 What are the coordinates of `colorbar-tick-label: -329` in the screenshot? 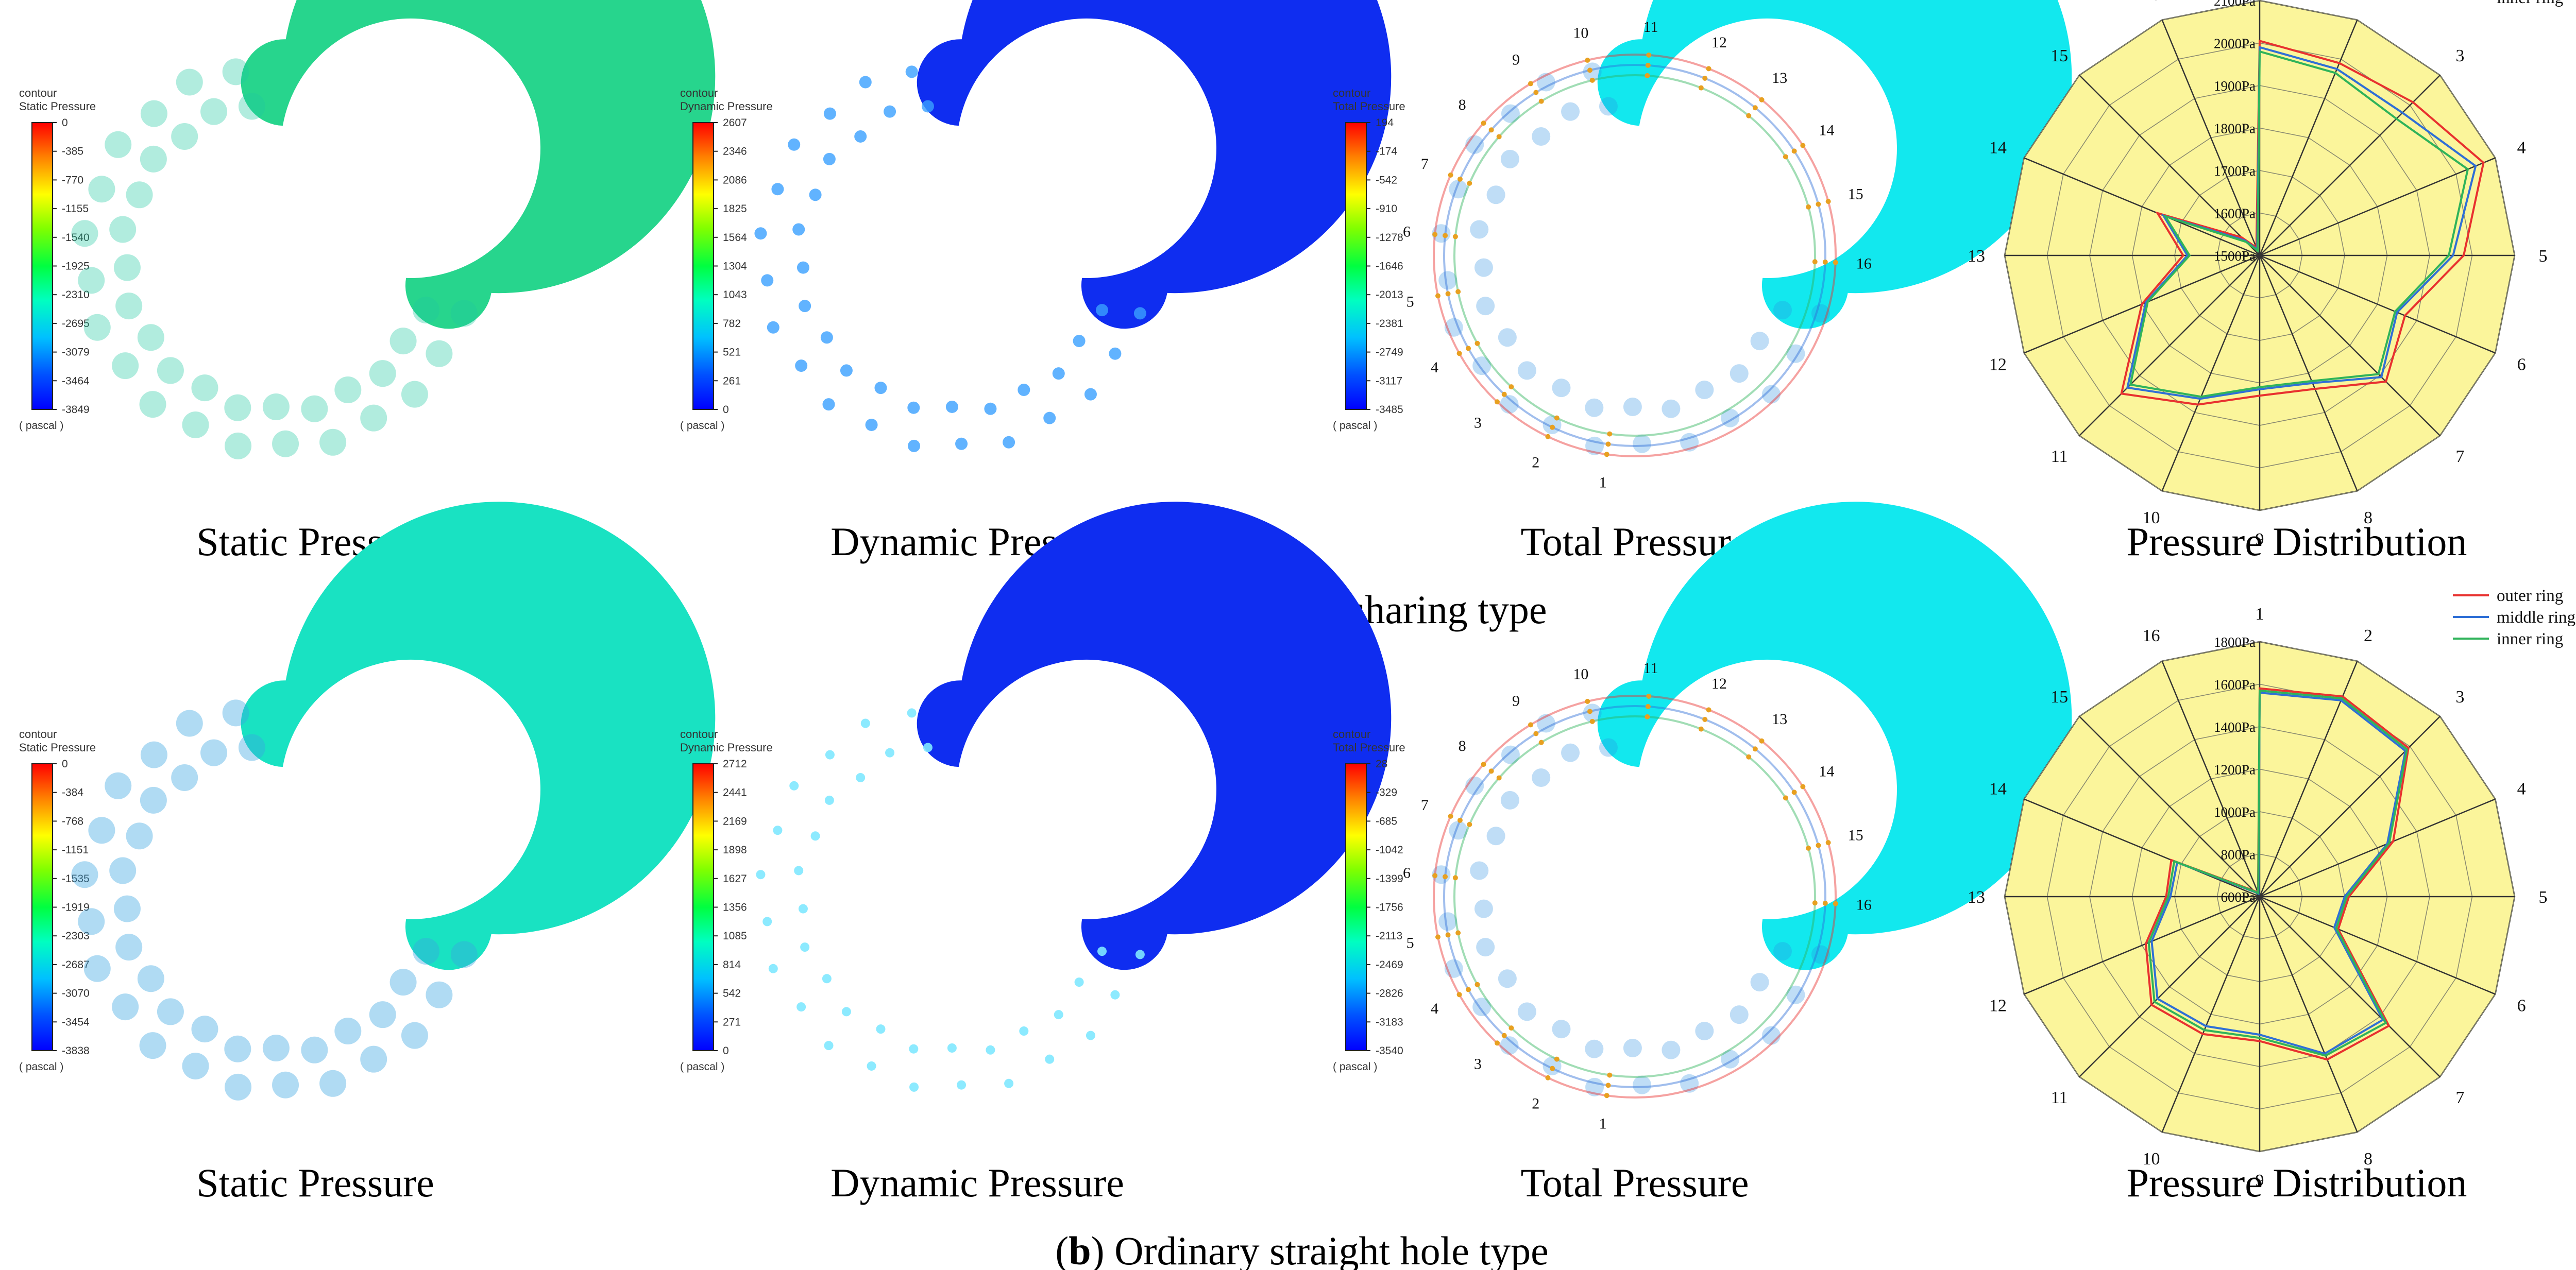 It's located at (1386, 793).